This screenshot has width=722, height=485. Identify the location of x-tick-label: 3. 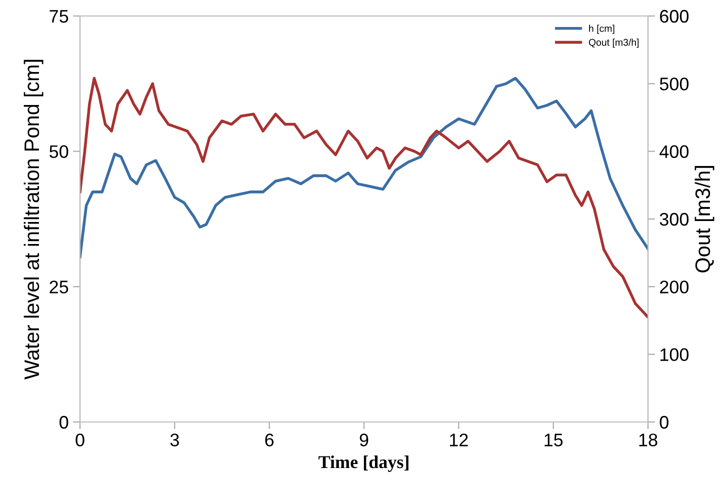
(174, 440).